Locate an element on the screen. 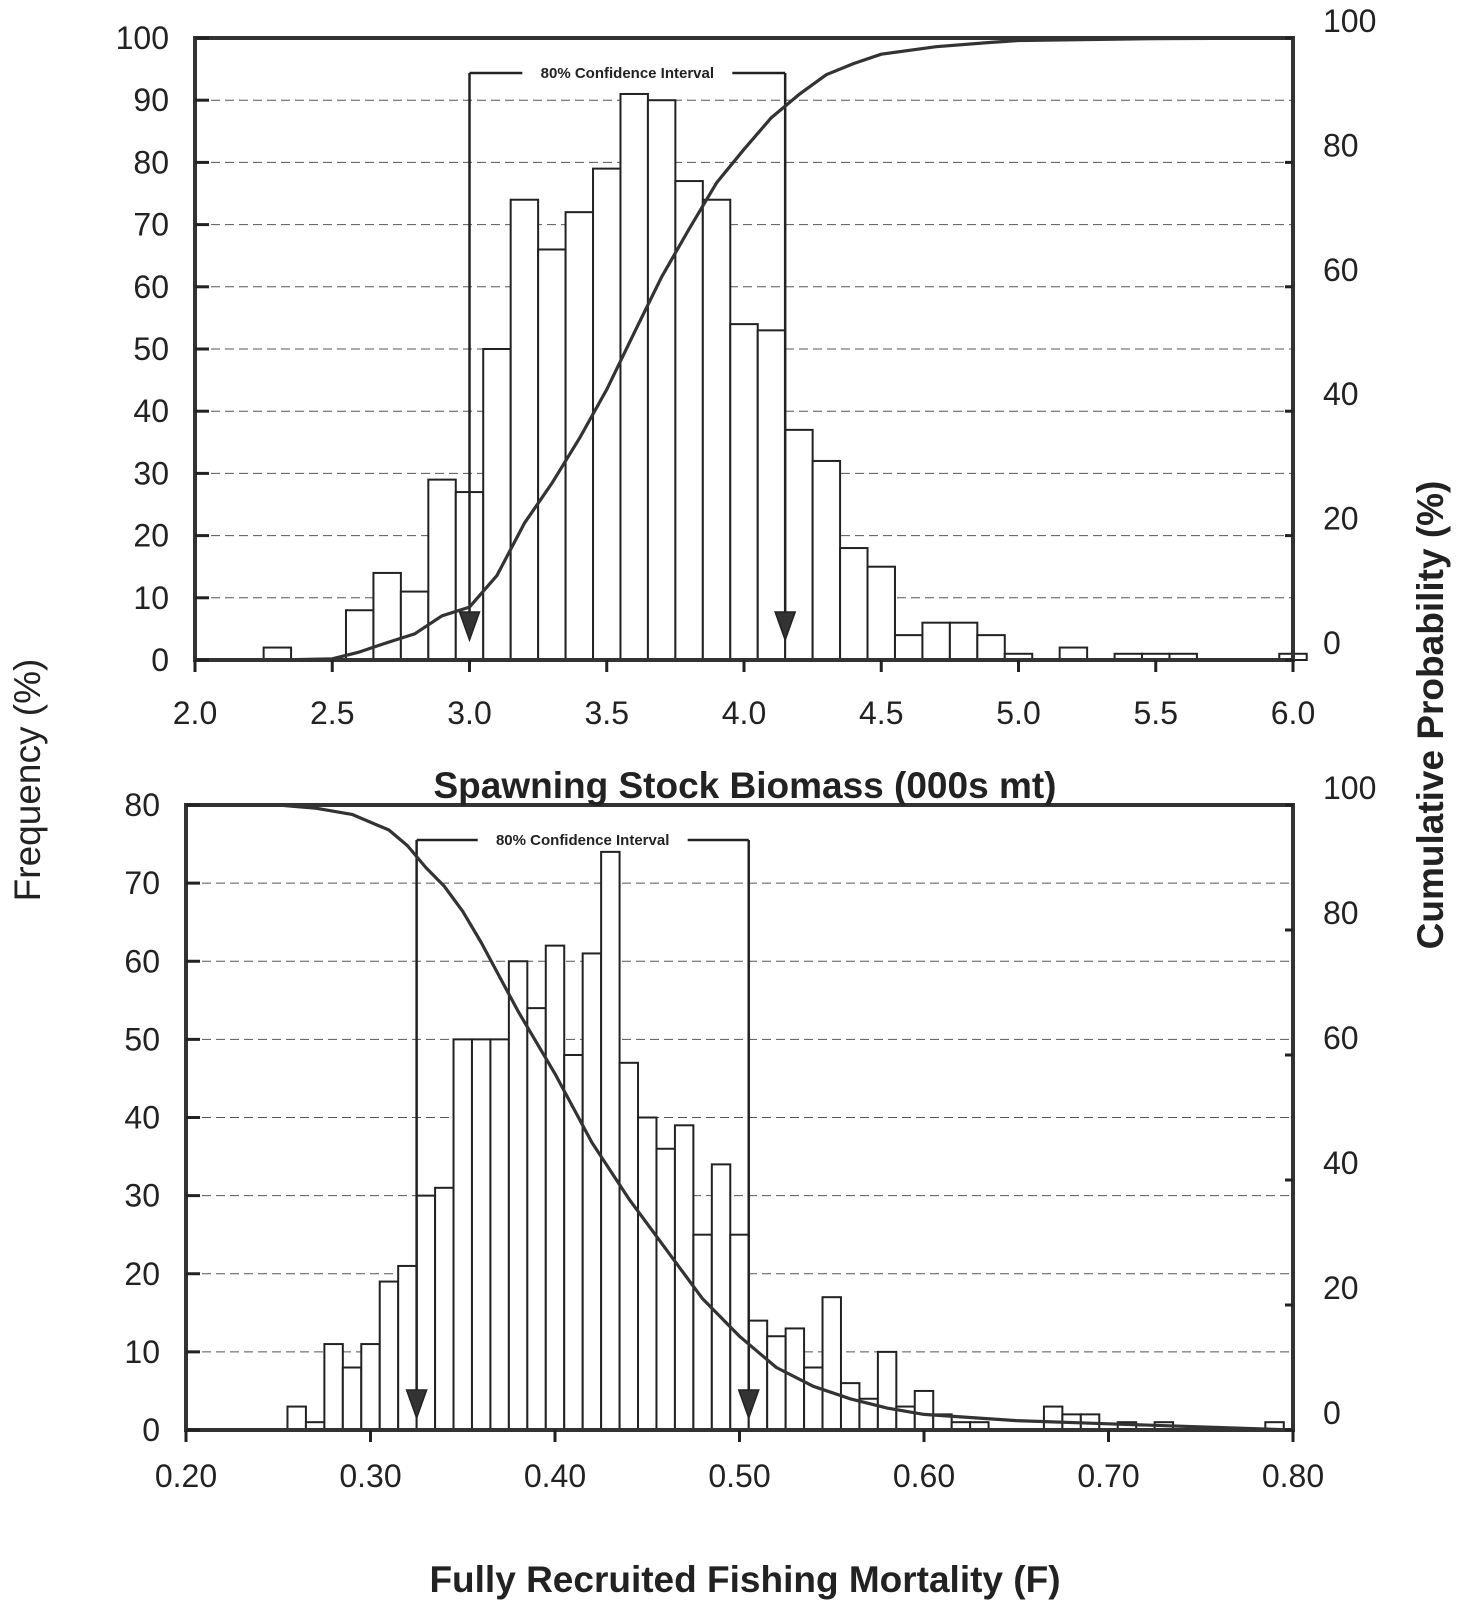  confidence-interval: 80% Confidence Interval is located at coordinates (627, 354).